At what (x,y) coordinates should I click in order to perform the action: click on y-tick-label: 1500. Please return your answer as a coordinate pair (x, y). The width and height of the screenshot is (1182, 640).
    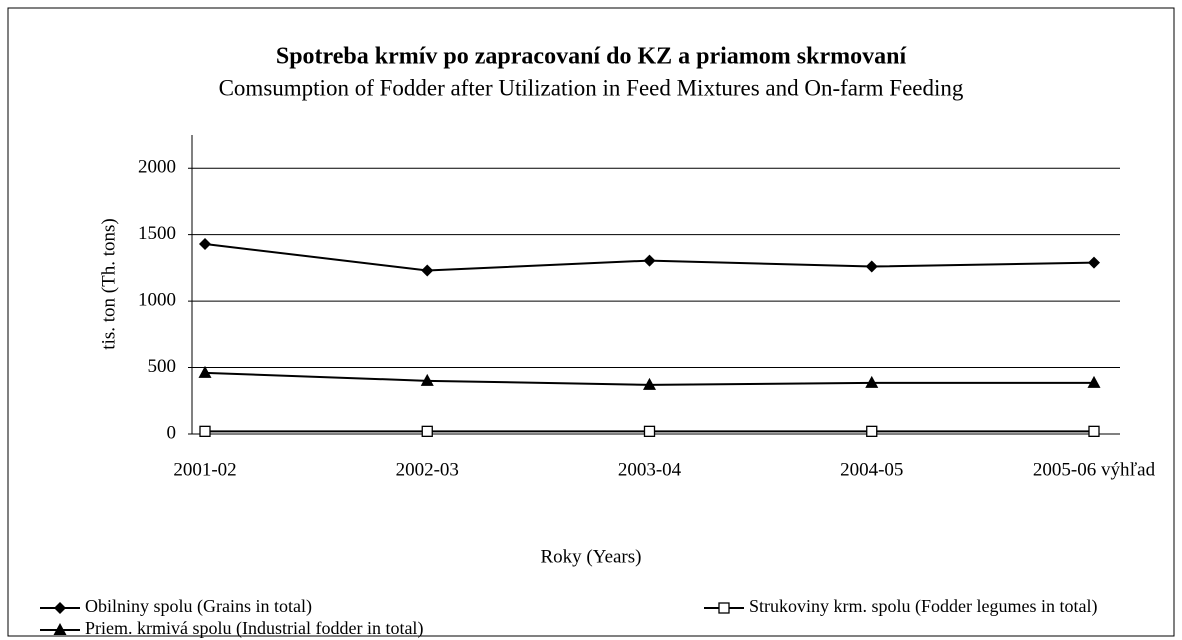
    Looking at the image, I should click on (157, 233).